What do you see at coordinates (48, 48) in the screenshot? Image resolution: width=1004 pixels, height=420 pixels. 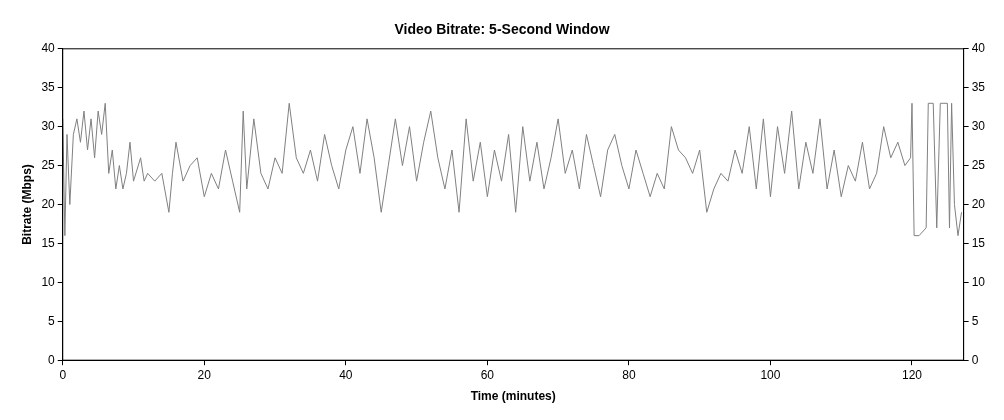 I see `y-tick-label: 40` at bounding box center [48, 48].